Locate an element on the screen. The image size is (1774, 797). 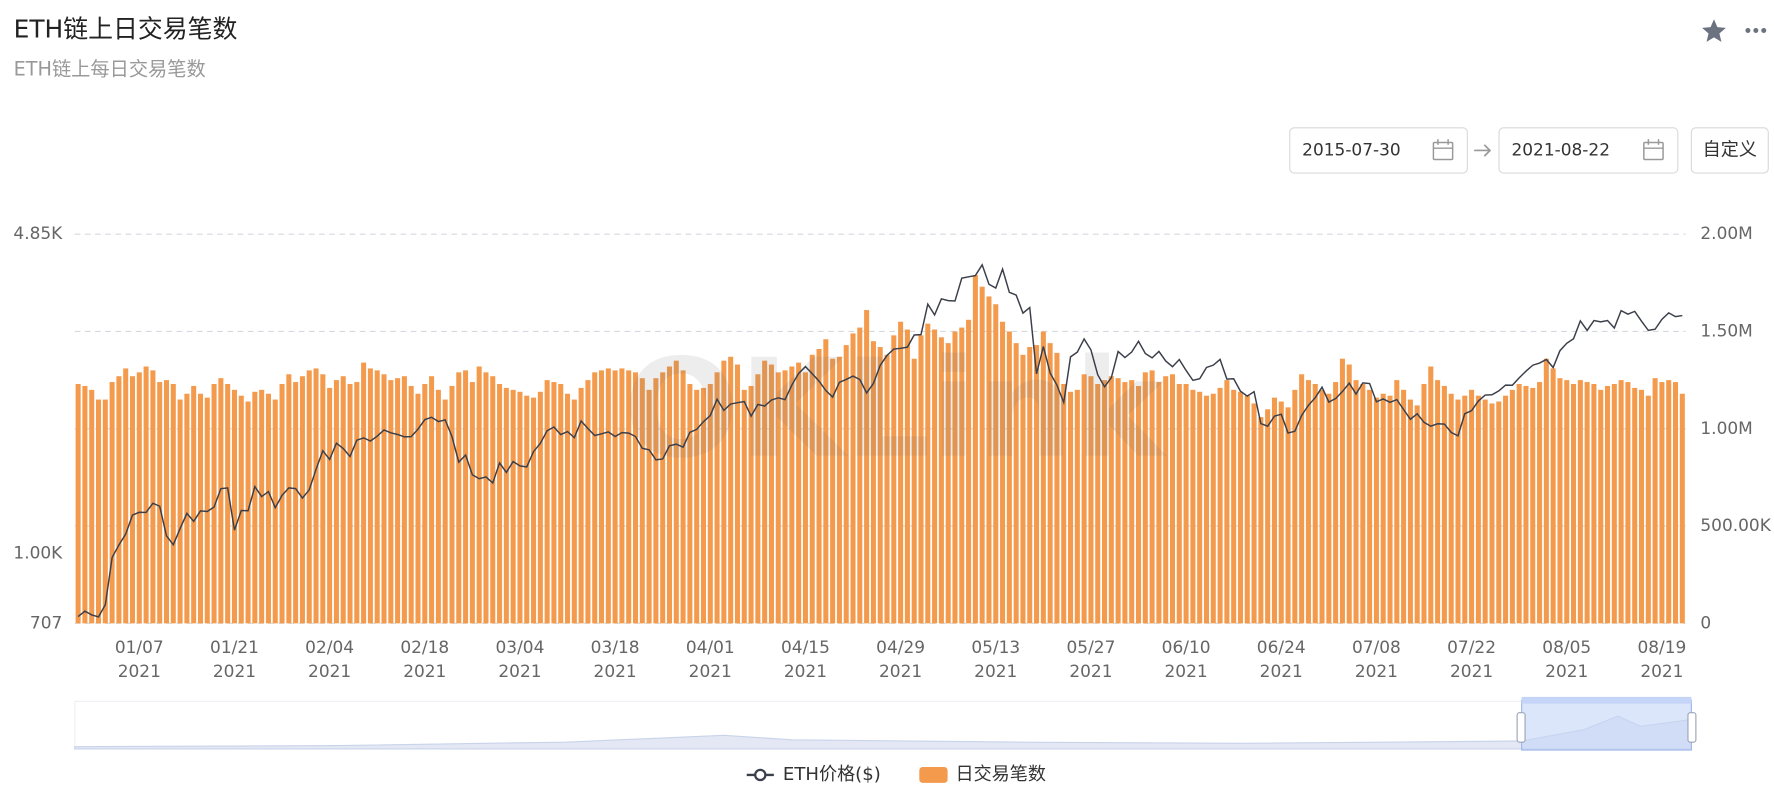
legend-marker is located at coordinates (760, 775).